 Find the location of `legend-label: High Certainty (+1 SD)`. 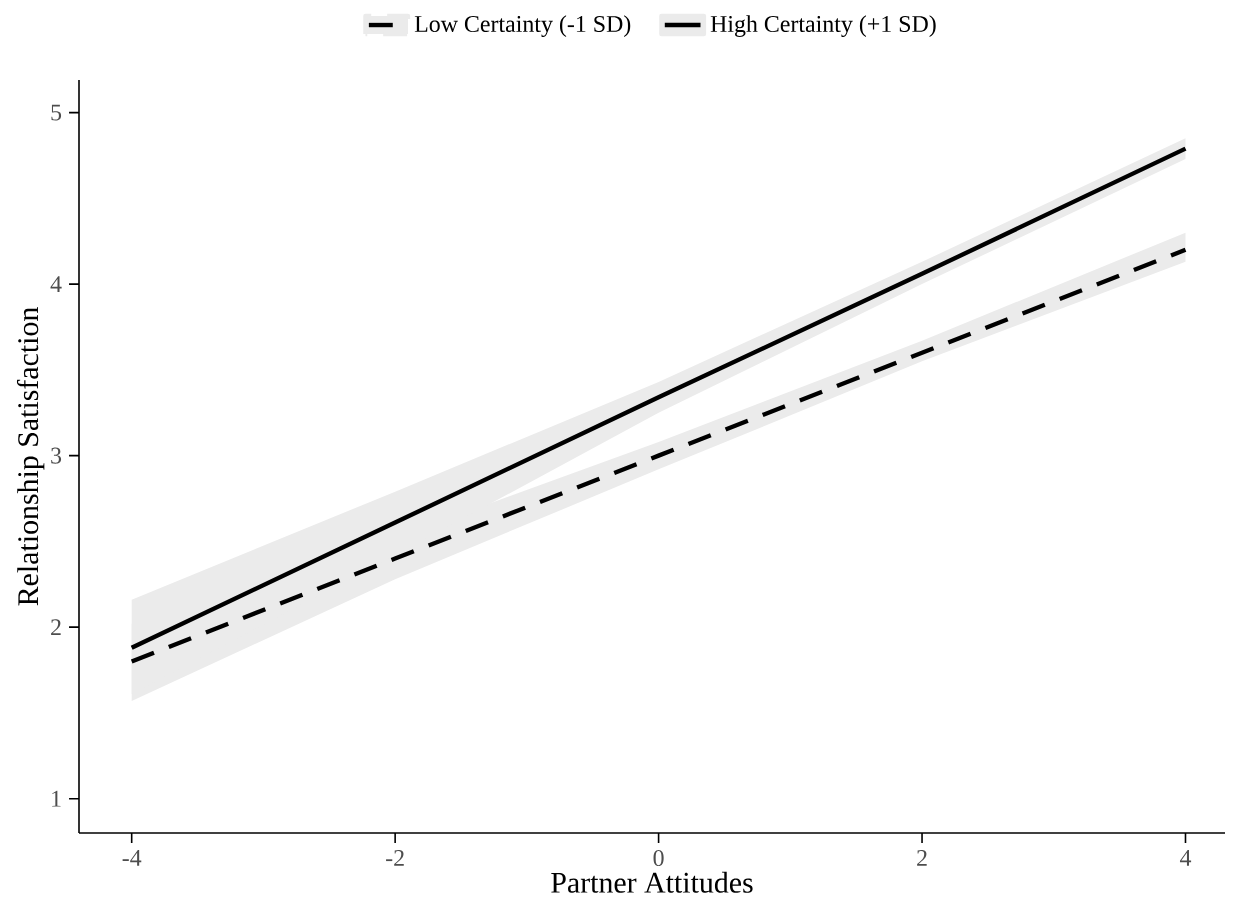

legend-label: High Certainty (+1 SD) is located at coordinates (823, 26).